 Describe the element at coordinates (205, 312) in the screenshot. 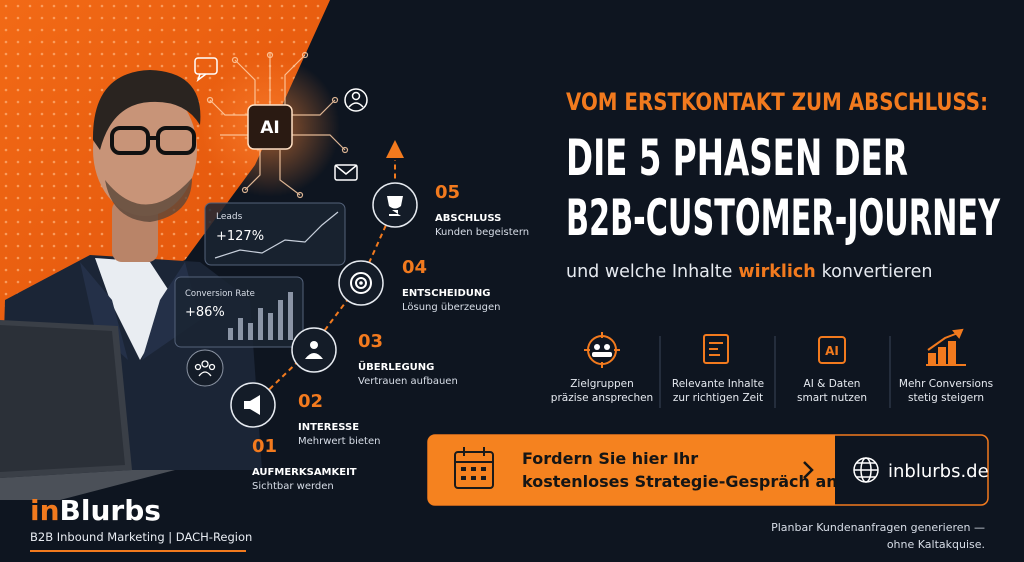

I see `metric-value: +86%` at that location.